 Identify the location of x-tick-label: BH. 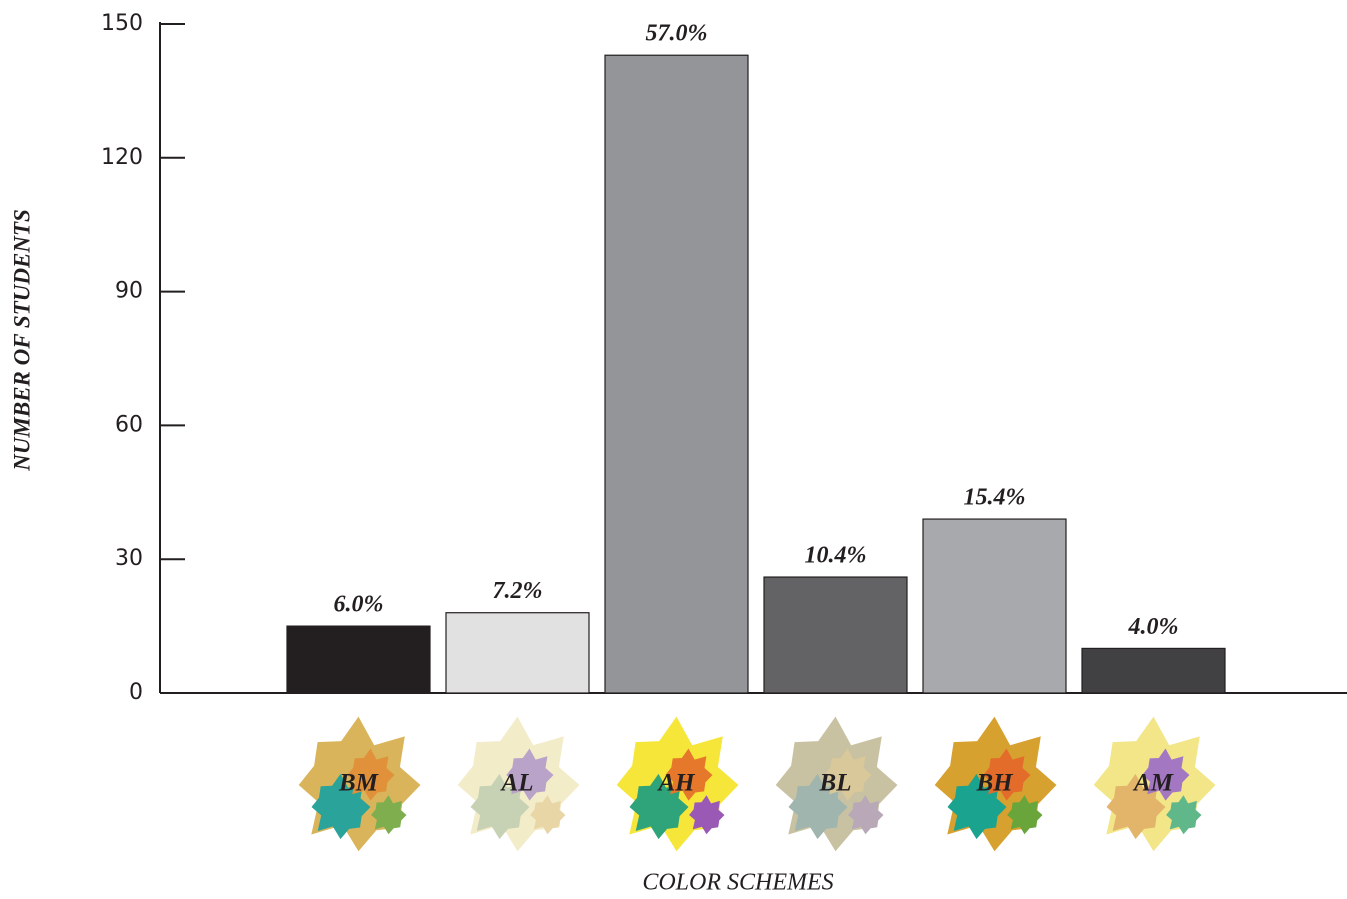
(994, 783).